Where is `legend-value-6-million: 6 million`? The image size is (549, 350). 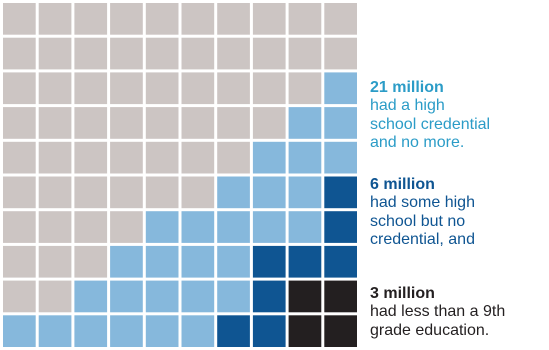
legend-value-6-million: 6 million is located at coordinates (402, 184).